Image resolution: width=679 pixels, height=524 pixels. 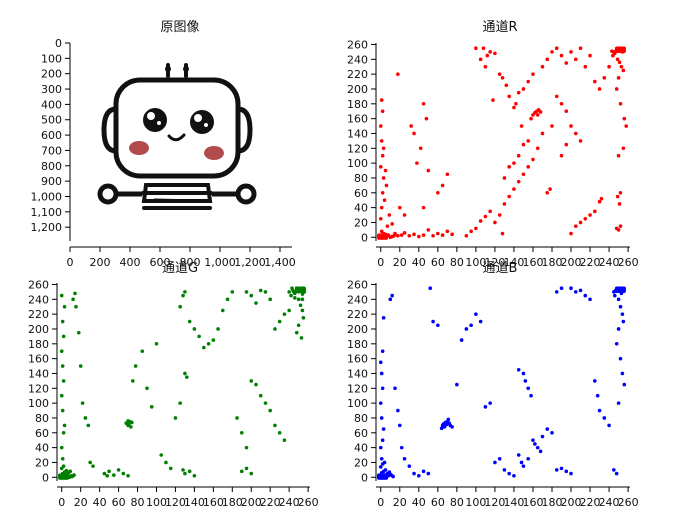 What do you see at coordinates (361, 433) in the screenshot?
I see `y-tick-label: 60` at bounding box center [361, 433].